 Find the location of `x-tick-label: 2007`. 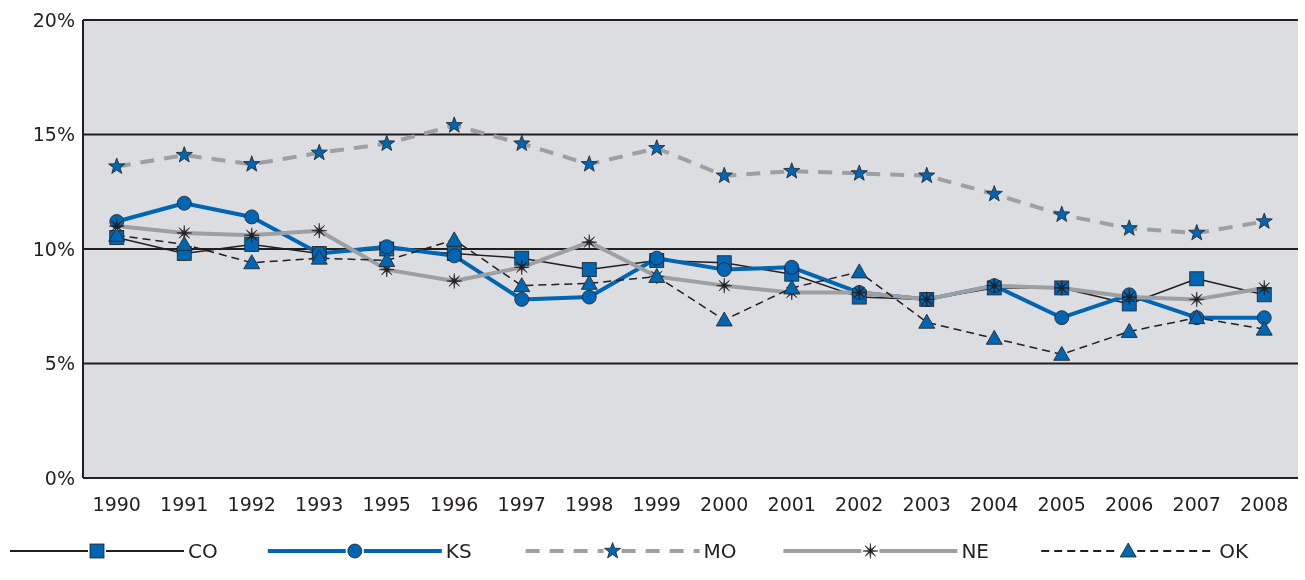

x-tick-label: 2007 is located at coordinates (1196, 504).